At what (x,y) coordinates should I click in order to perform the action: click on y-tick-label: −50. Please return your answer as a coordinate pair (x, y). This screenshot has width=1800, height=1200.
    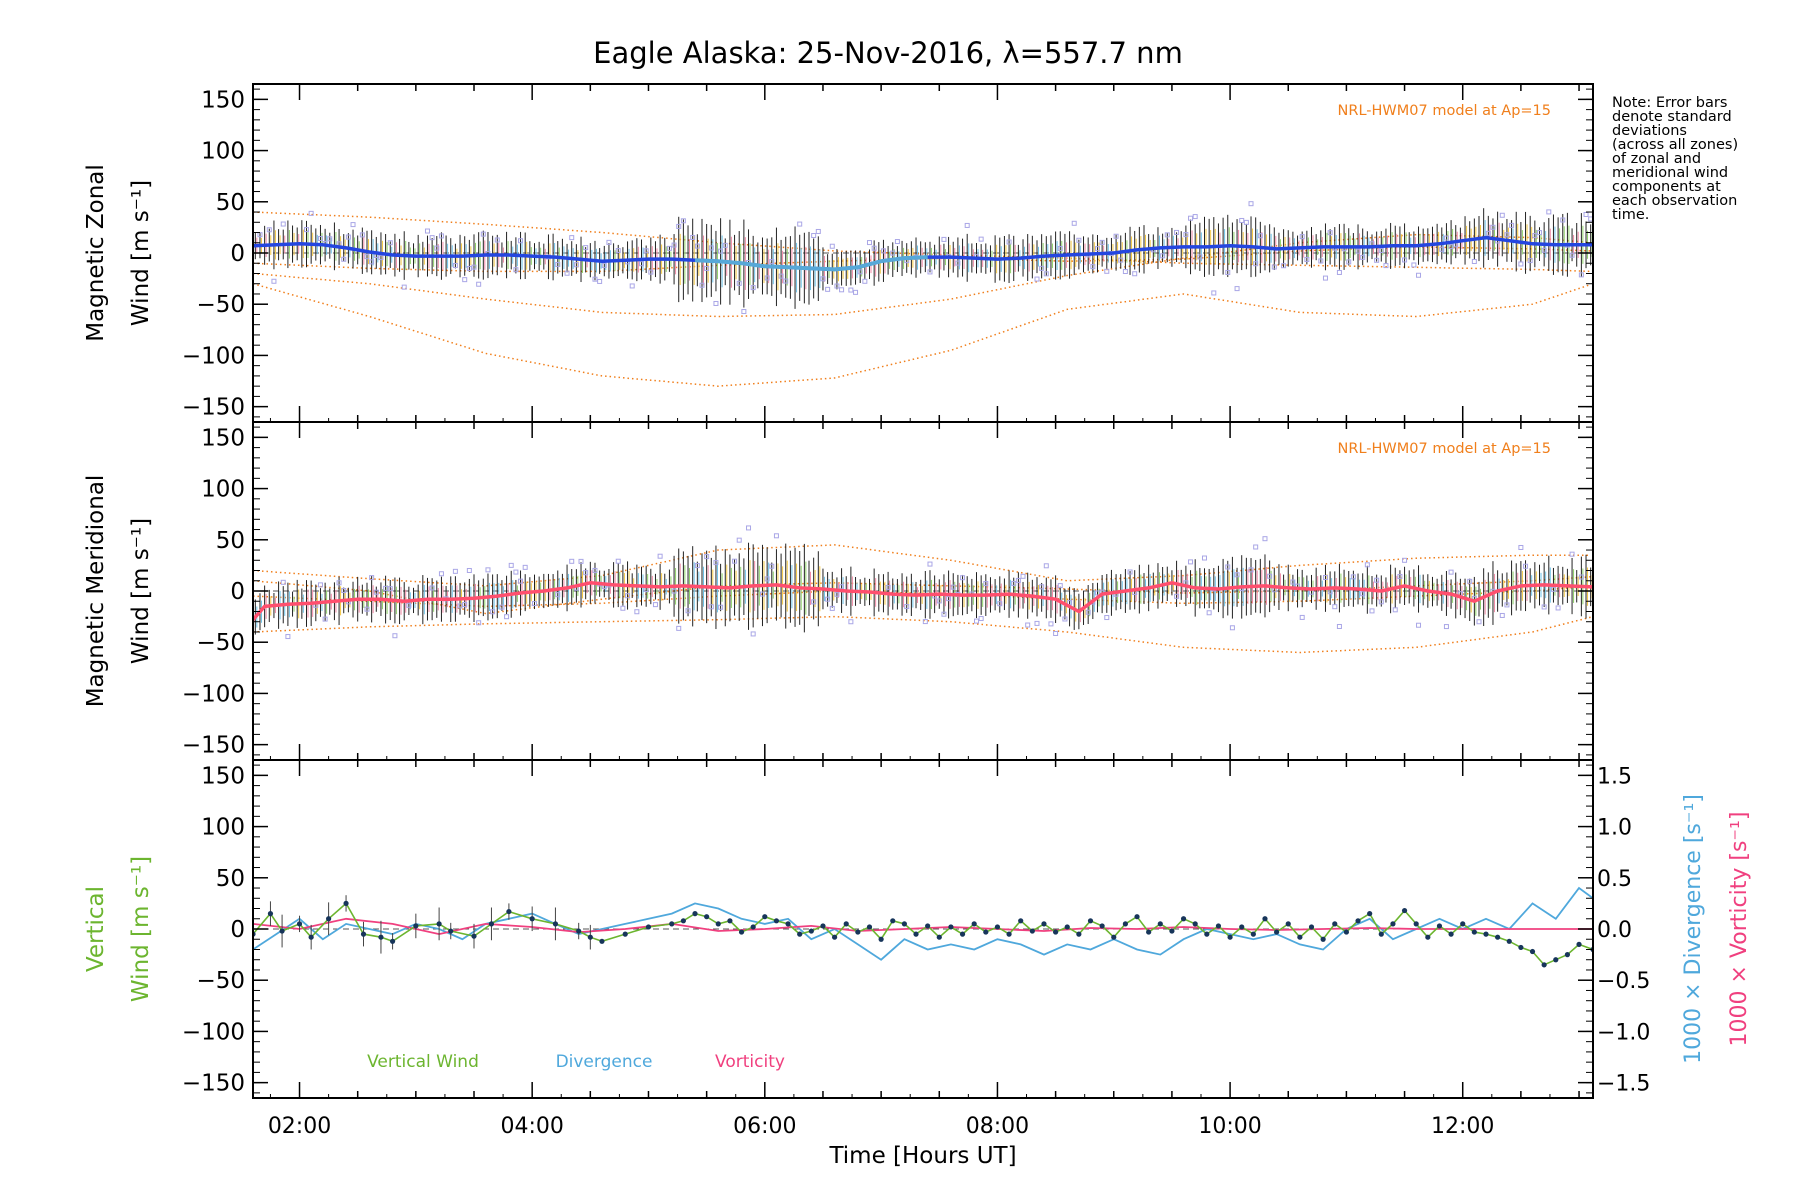
    Looking at the image, I should click on (220, 981).